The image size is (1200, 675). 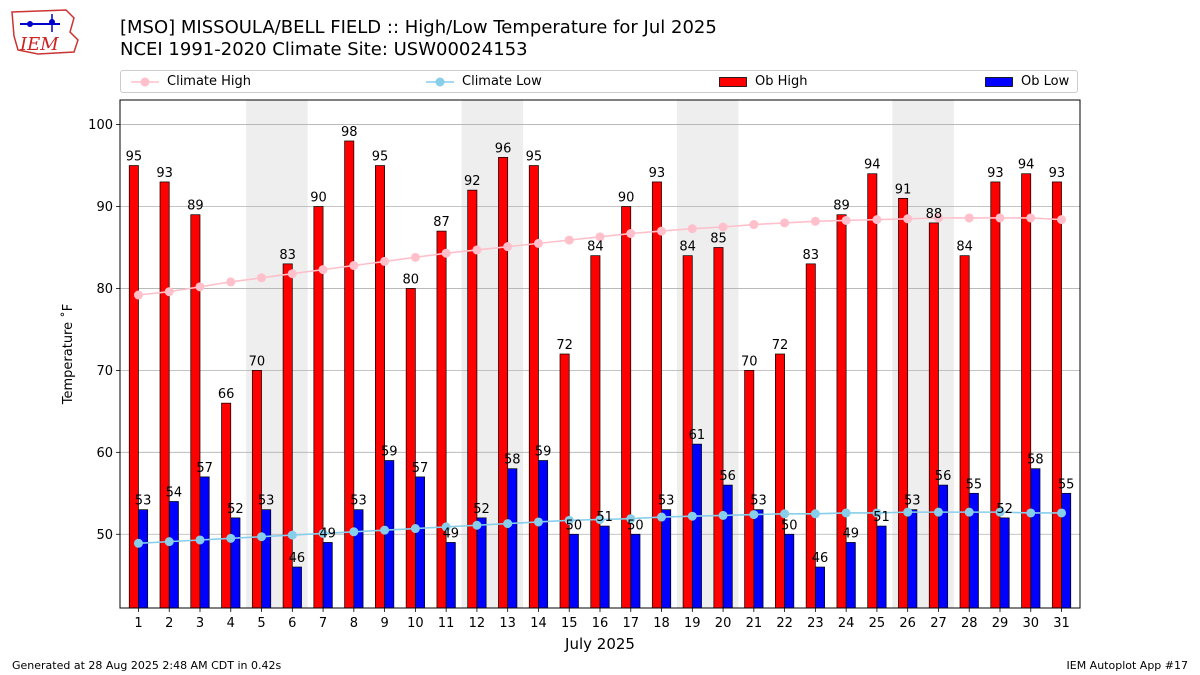 What do you see at coordinates (384, 623) in the screenshot?
I see `x-tick-label-9: 9` at bounding box center [384, 623].